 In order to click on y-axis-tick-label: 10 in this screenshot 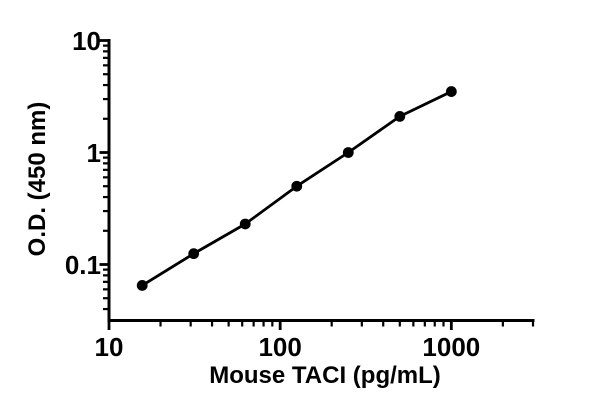, I will do `click(86, 41)`.